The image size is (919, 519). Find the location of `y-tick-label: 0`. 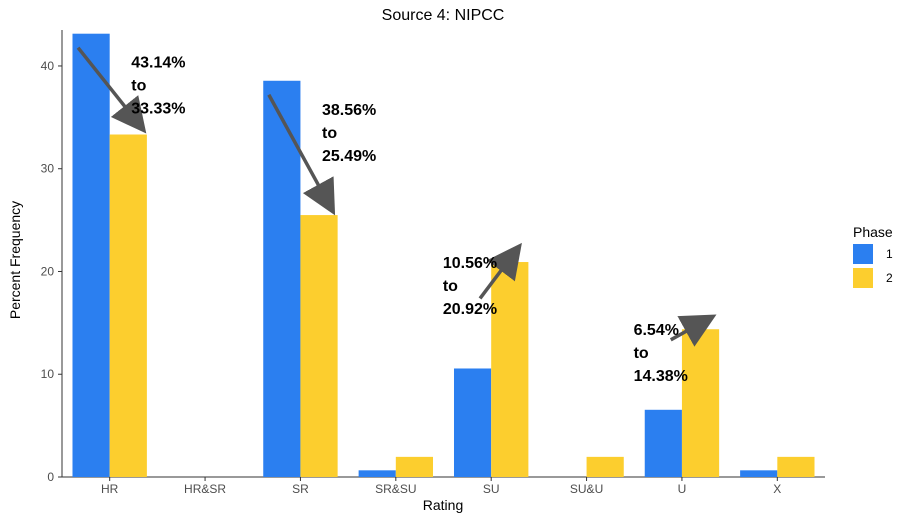

y-tick-label: 0 is located at coordinates (50, 477).